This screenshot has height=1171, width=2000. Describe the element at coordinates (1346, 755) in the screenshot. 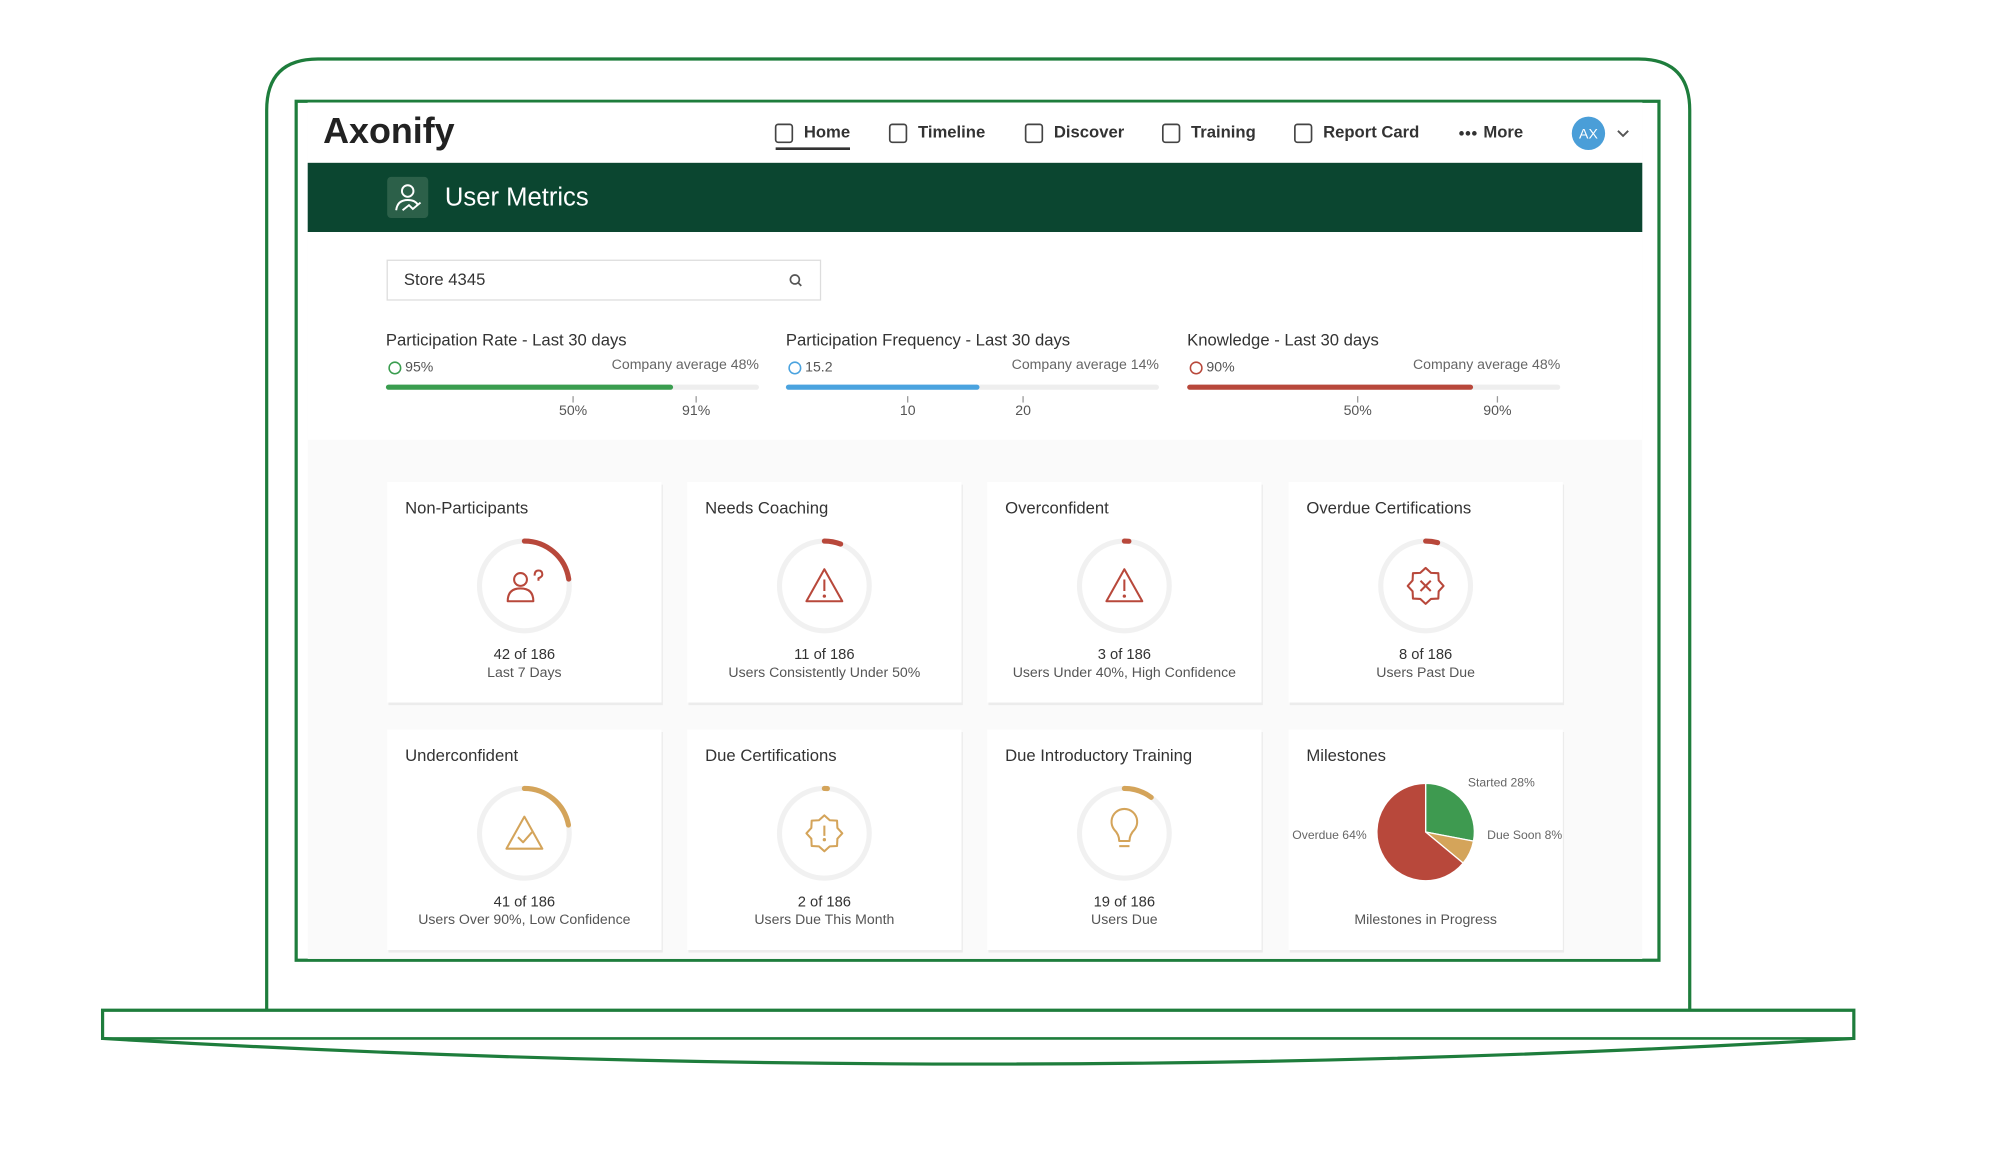

I see `card-title: Milestones` at that location.